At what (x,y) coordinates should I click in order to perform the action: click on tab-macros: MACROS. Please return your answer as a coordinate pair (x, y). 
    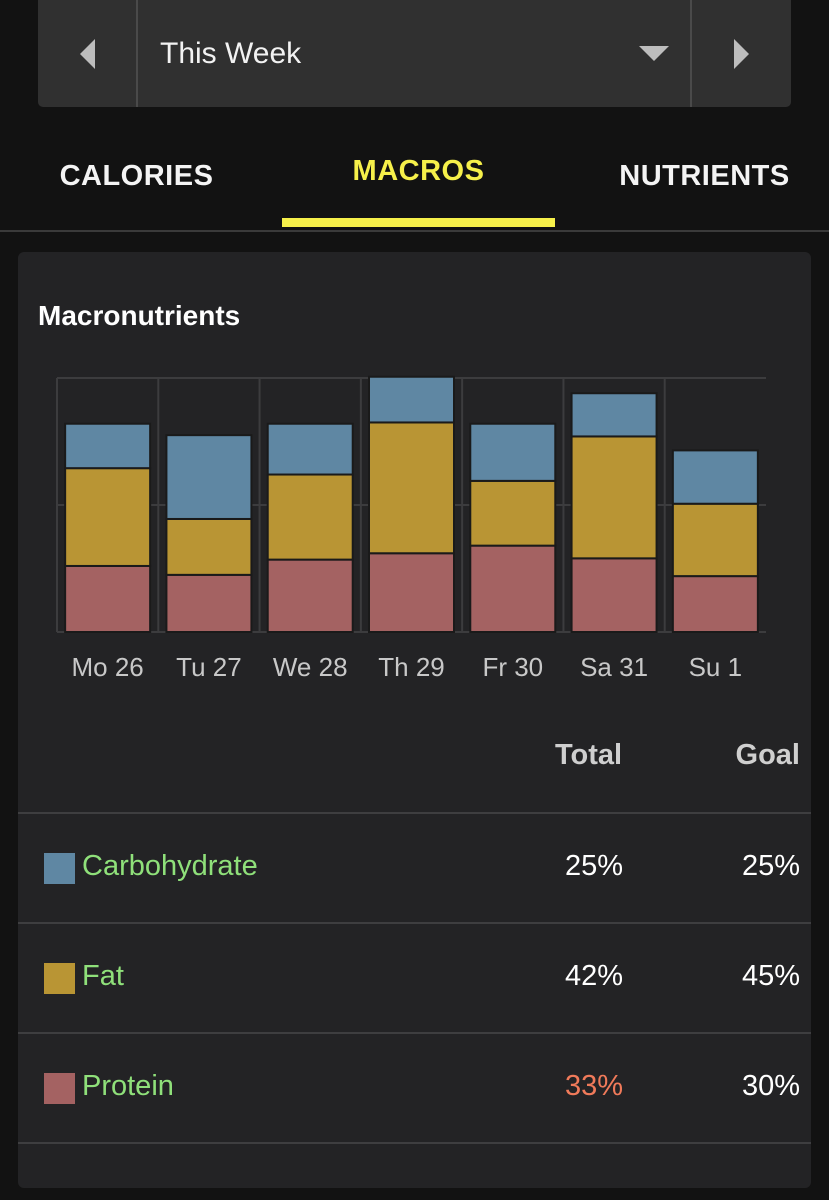
    Looking at the image, I should click on (418, 180).